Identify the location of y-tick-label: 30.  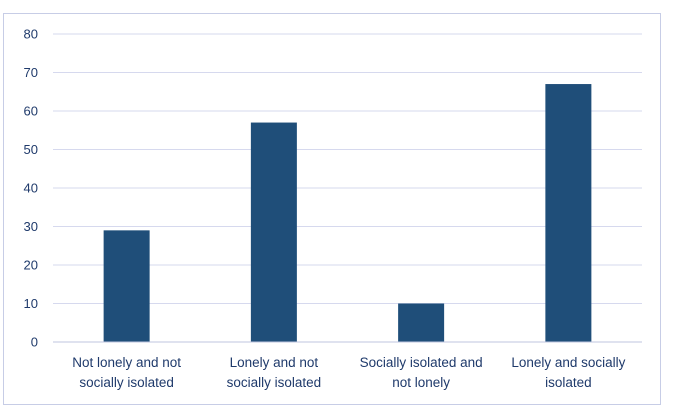
(31, 226).